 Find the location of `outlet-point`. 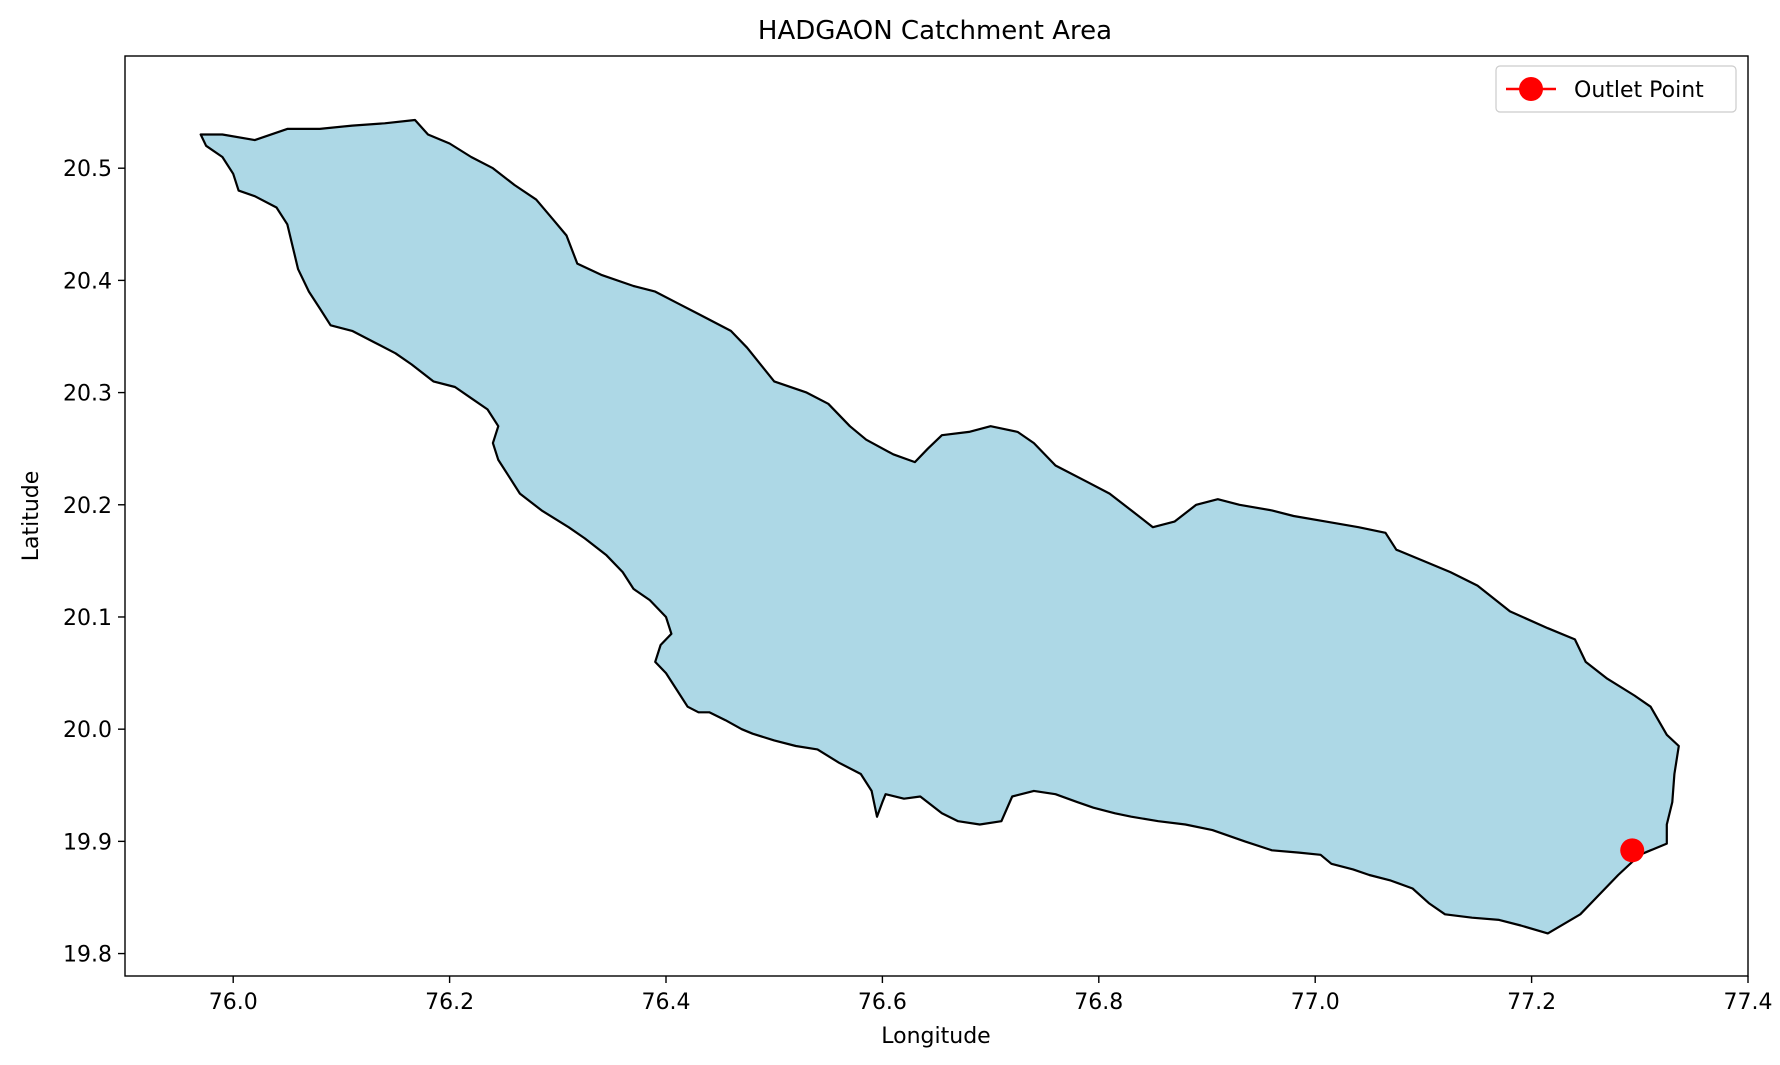

outlet-point is located at coordinates (1632, 850).